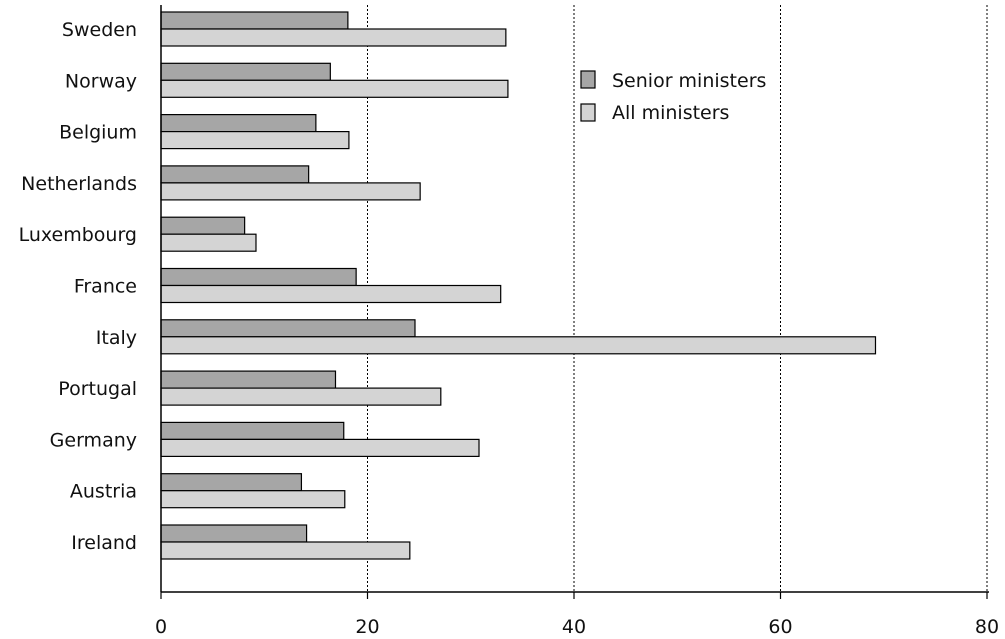  Describe the element at coordinates (78, 235) in the screenshot. I see `category-label-luxembourg: Luxembourg` at that location.